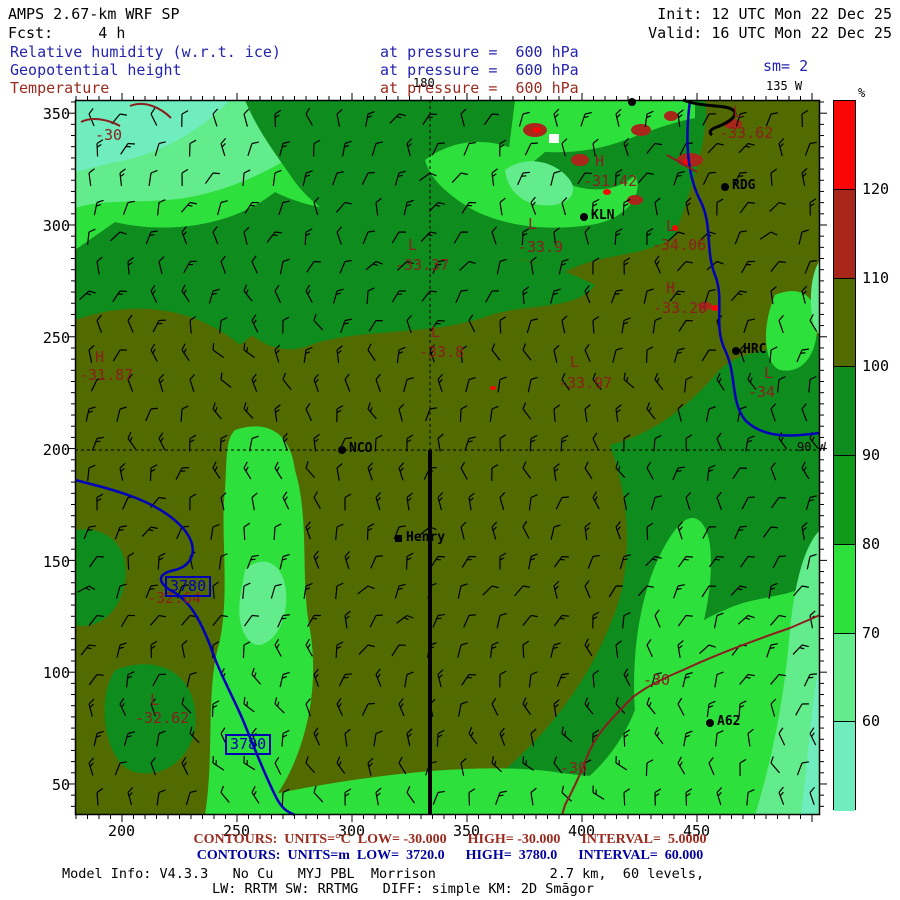 The width and height of the screenshot is (900, 900). I want to click on field-1-level: at pressure = 600 hPa, so click(479, 52).